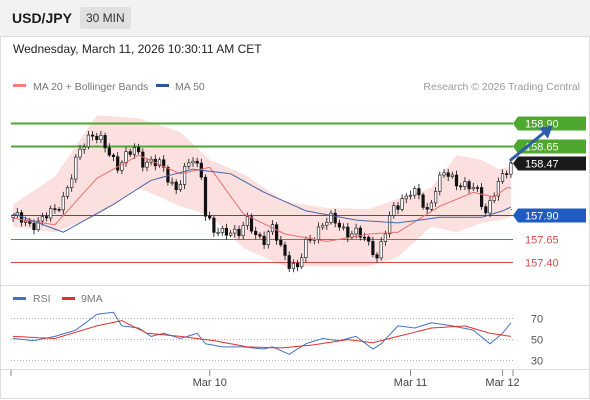 This screenshot has width=590, height=400. I want to click on symbol-title: USD/JPY, so click(42, 18).